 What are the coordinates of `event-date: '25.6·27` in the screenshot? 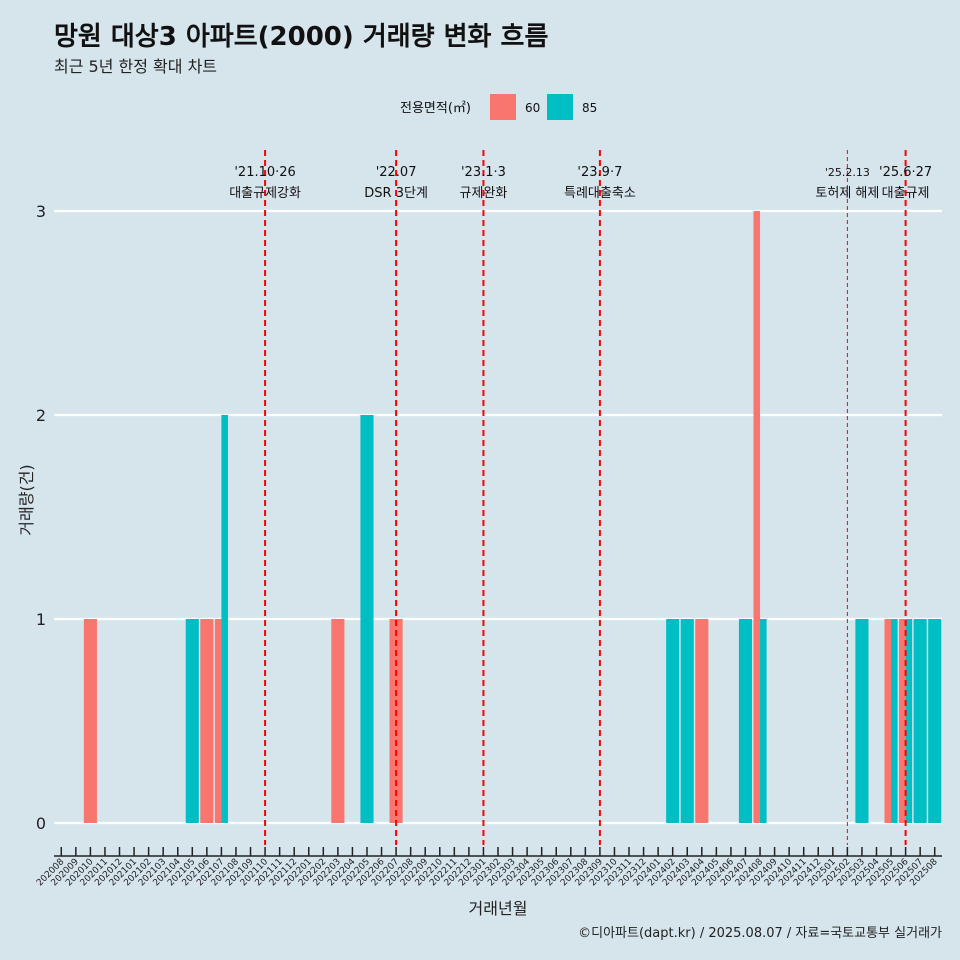 It's located at (905, 172).